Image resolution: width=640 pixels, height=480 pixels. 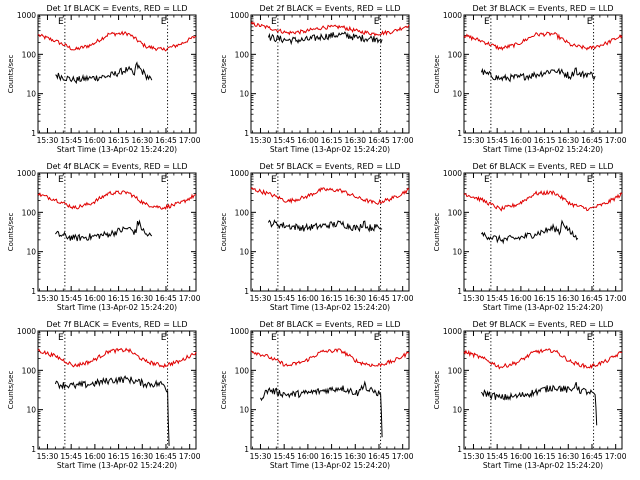 I want to click on panel-title: Det 9f BLACK = Events, RED = LLD, so click(x=542, y=324).